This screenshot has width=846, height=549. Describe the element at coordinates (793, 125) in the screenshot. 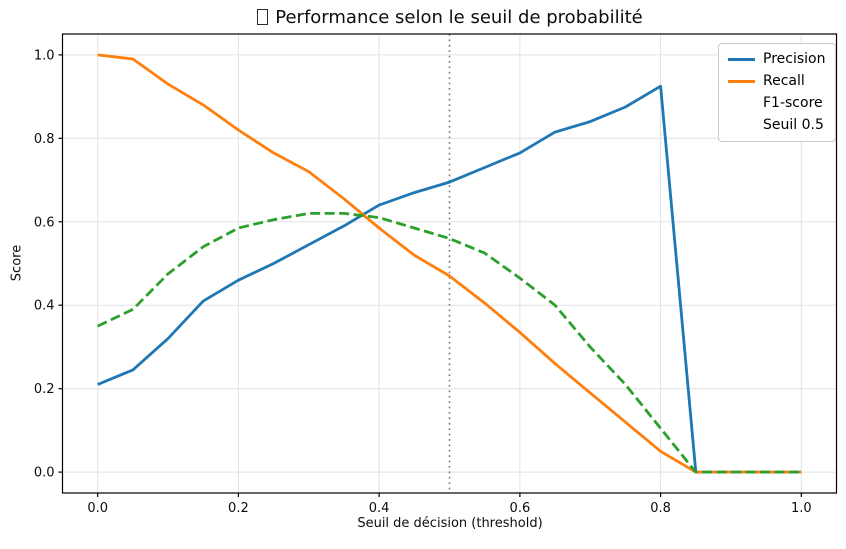

I see `legend-label: Seuil 0.5` at that location.